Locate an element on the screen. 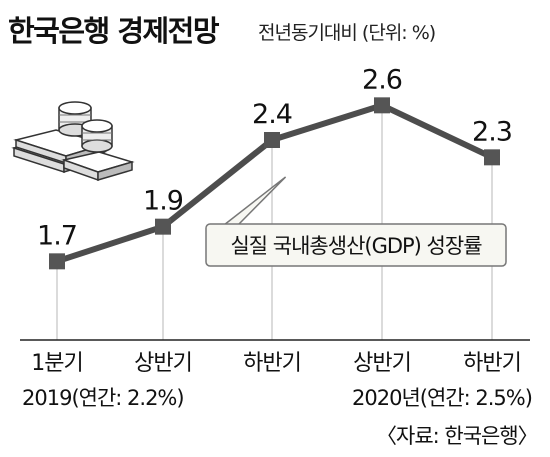 This screenshot has width=550, height=457. header: 한국은행 경제전망 전년동기대비 (단위: %) is located at coordinates (276, 27).